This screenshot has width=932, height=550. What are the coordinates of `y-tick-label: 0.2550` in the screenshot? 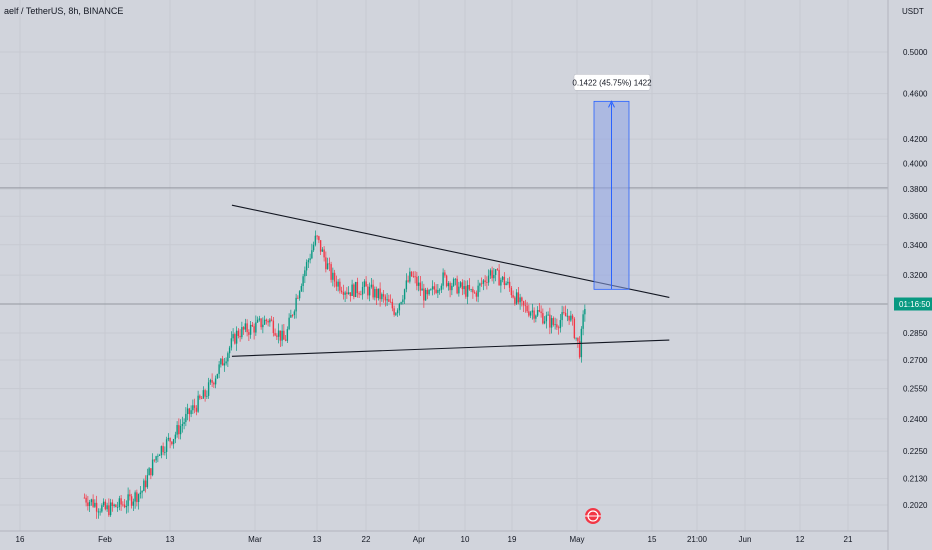 It's located at (915, 389).